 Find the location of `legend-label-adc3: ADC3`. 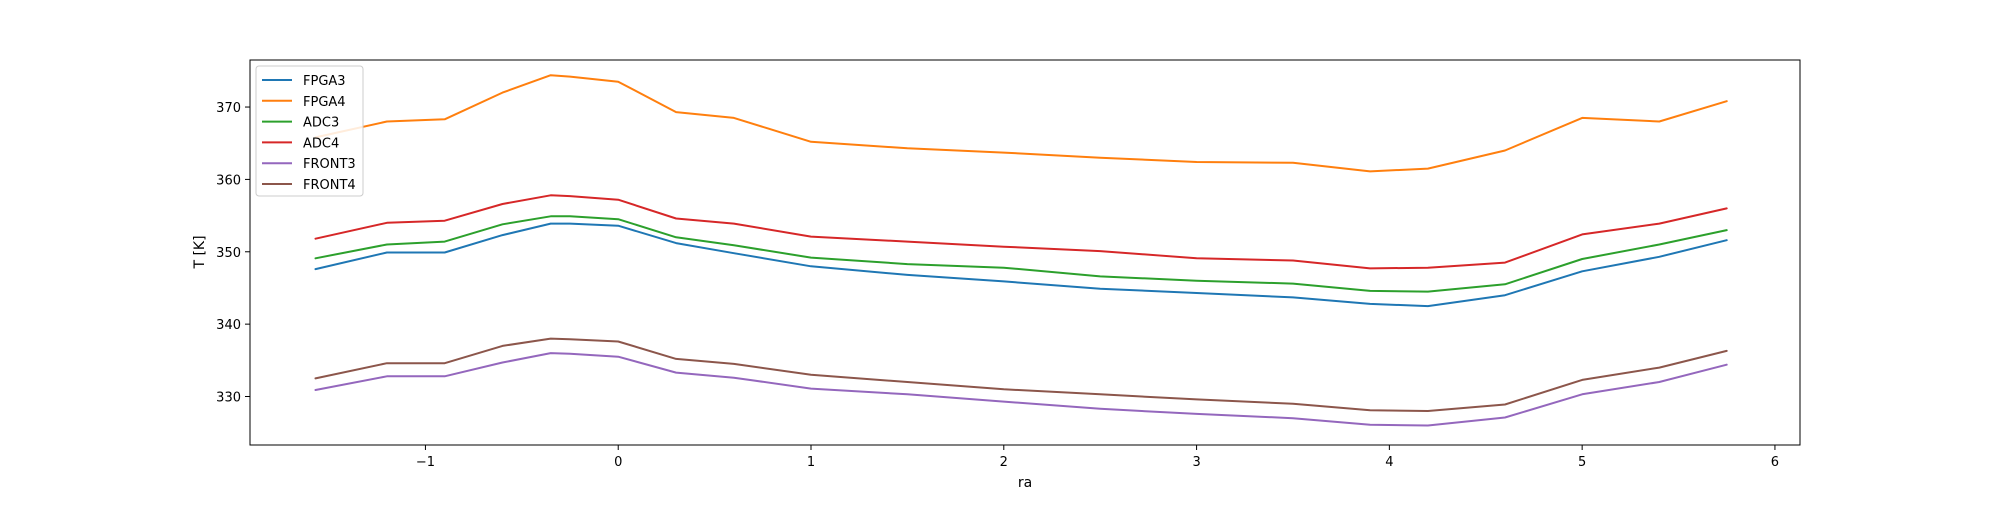

legend-label-adc3: ADC3 is located at coordinates (321, 123).